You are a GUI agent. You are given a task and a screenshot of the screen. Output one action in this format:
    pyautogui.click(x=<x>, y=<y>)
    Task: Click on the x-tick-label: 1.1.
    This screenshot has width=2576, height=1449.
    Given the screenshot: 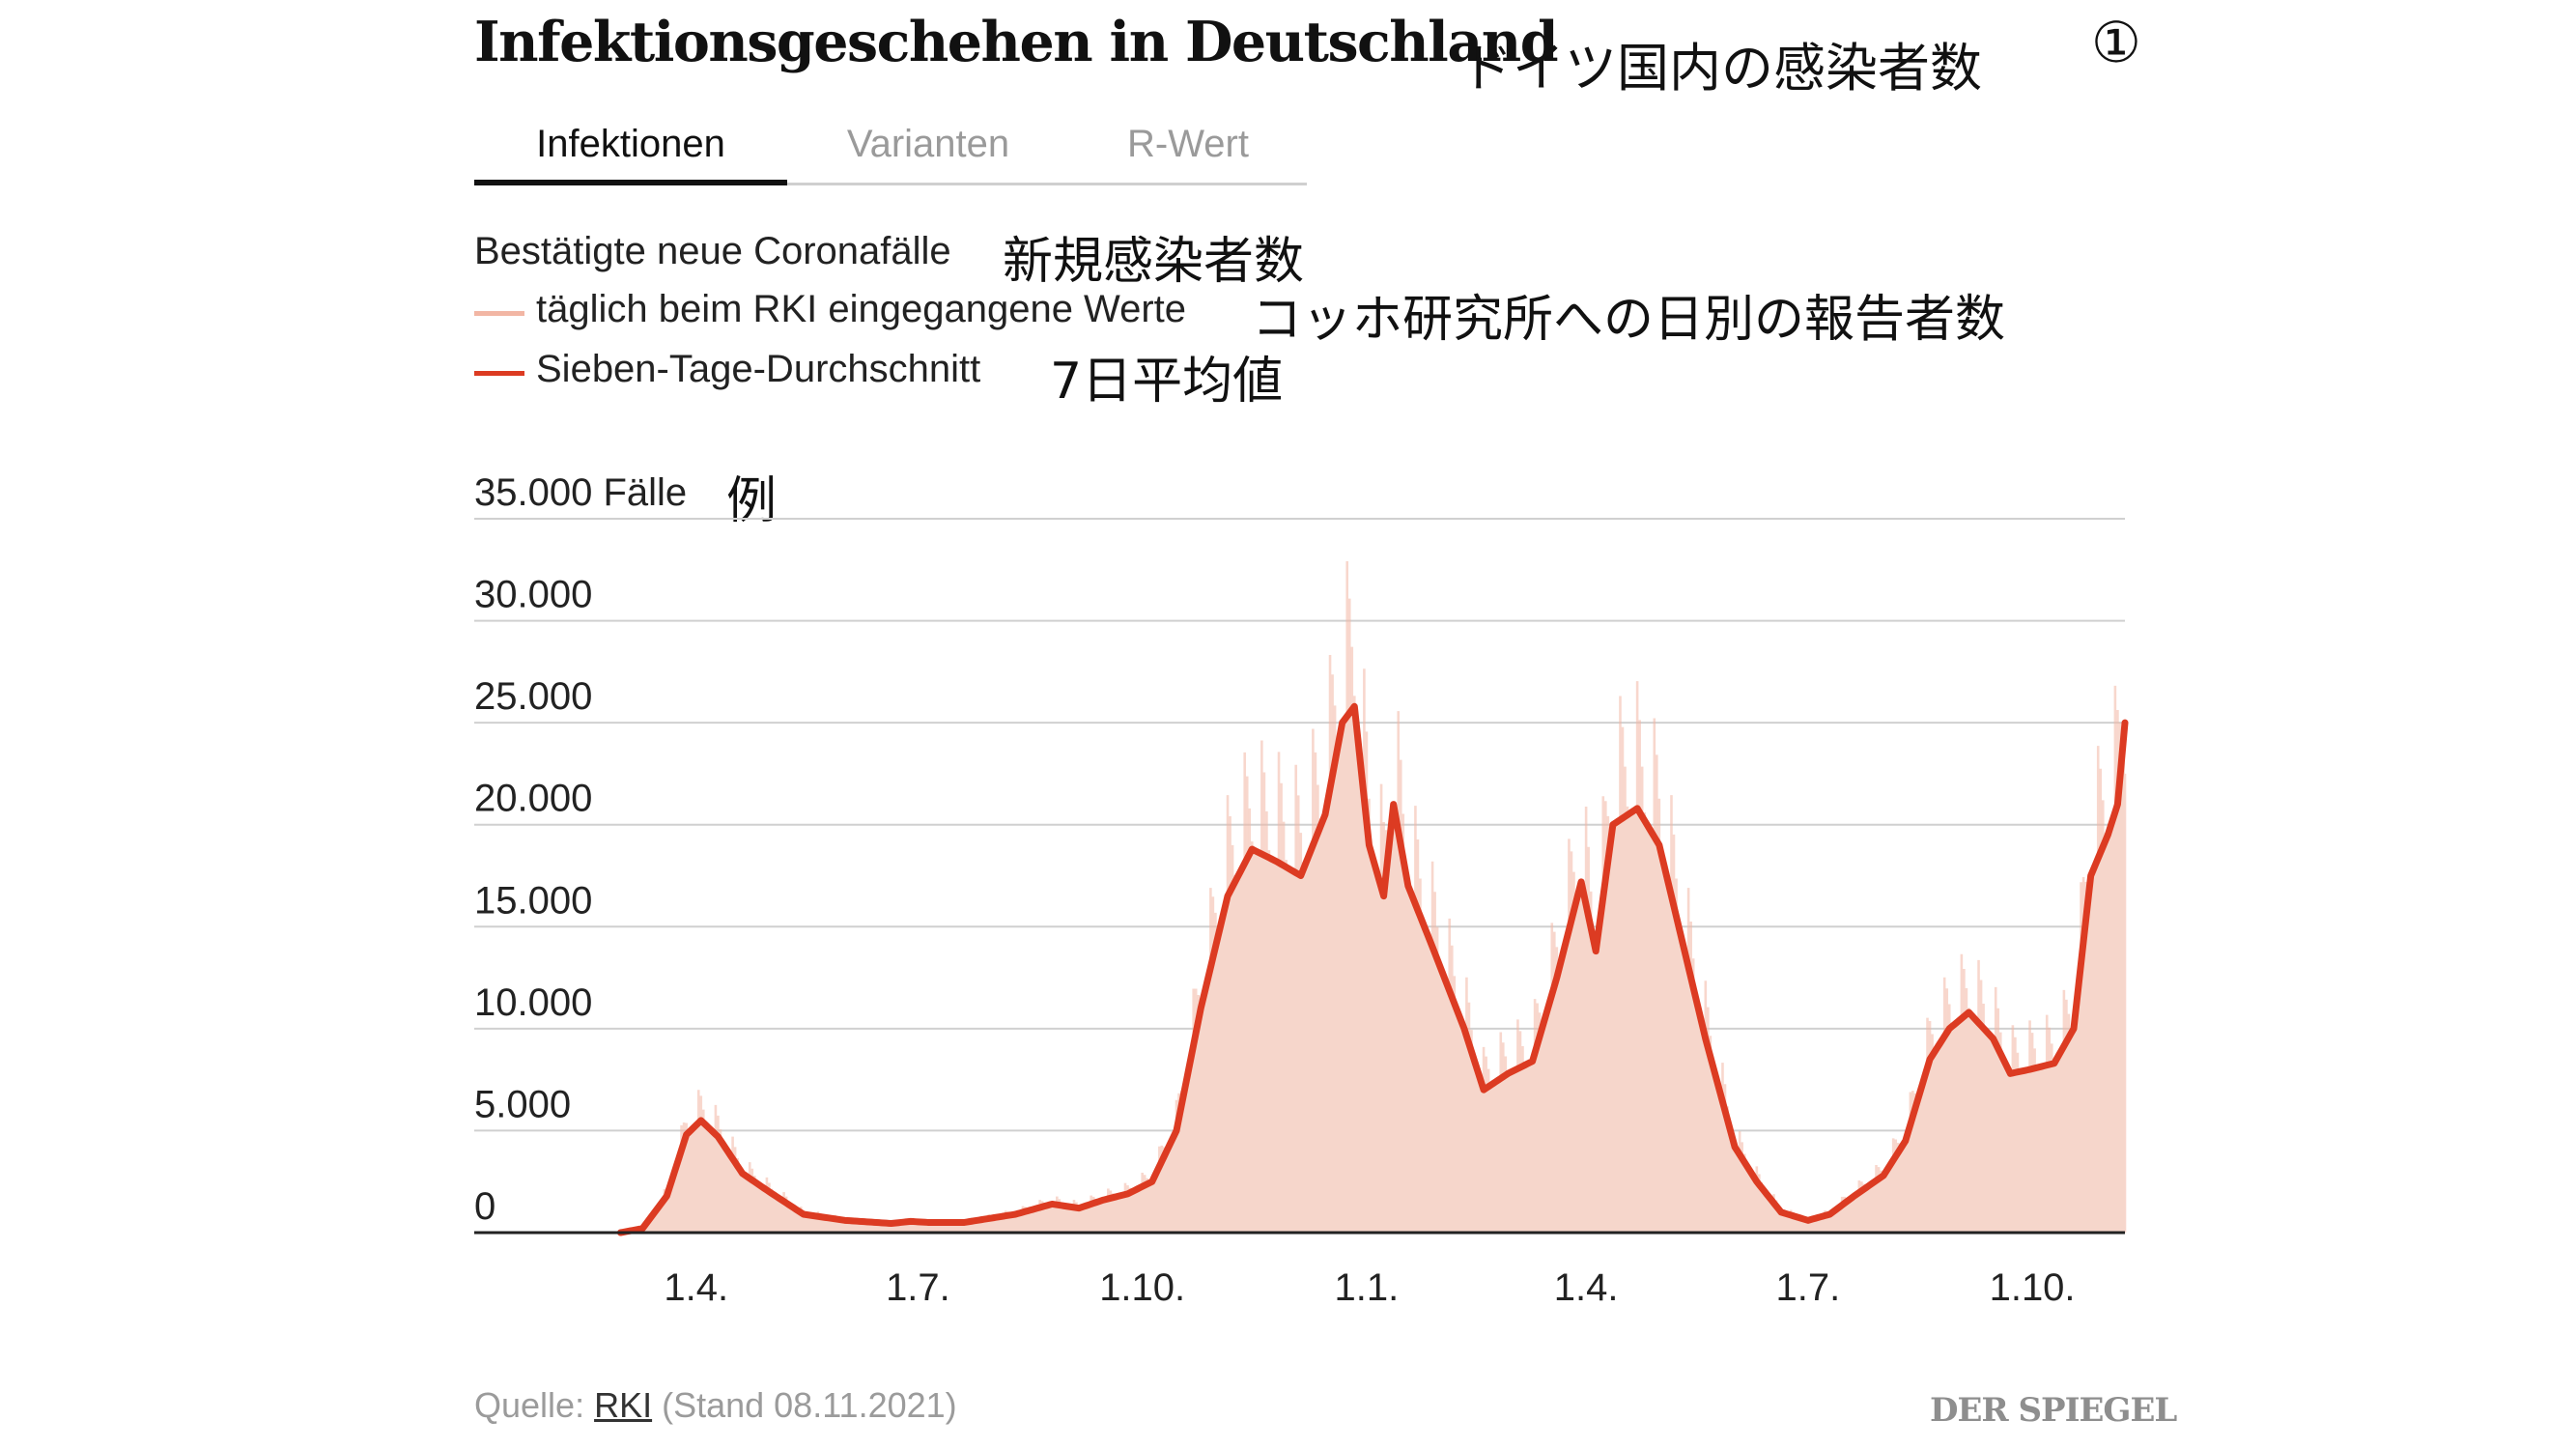 What is the action you would take?
    pyautogui.click(x=1367, y=1287)
    